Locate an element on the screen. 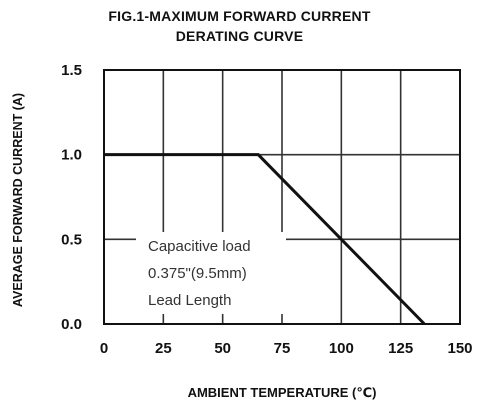 The width and height of the screenshot is (479, 405). y-axis-label: AVERAGE FORWARD CURRENT (A) is located at coordinates (18, 200).